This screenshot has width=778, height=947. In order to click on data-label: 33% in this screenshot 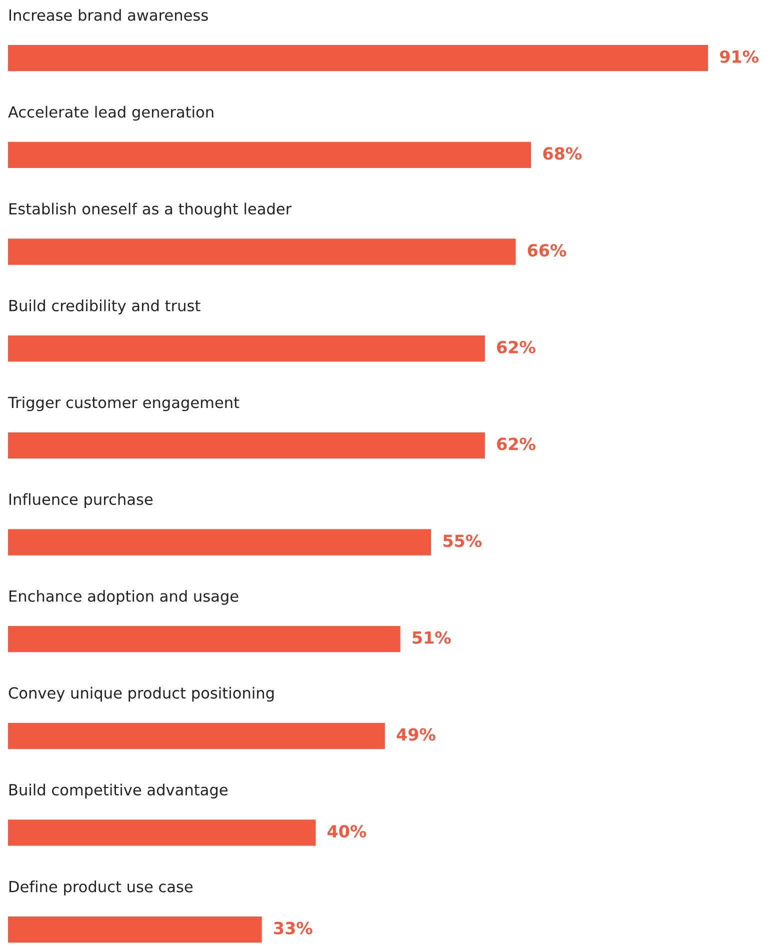, I will do `click(293, 928)`.